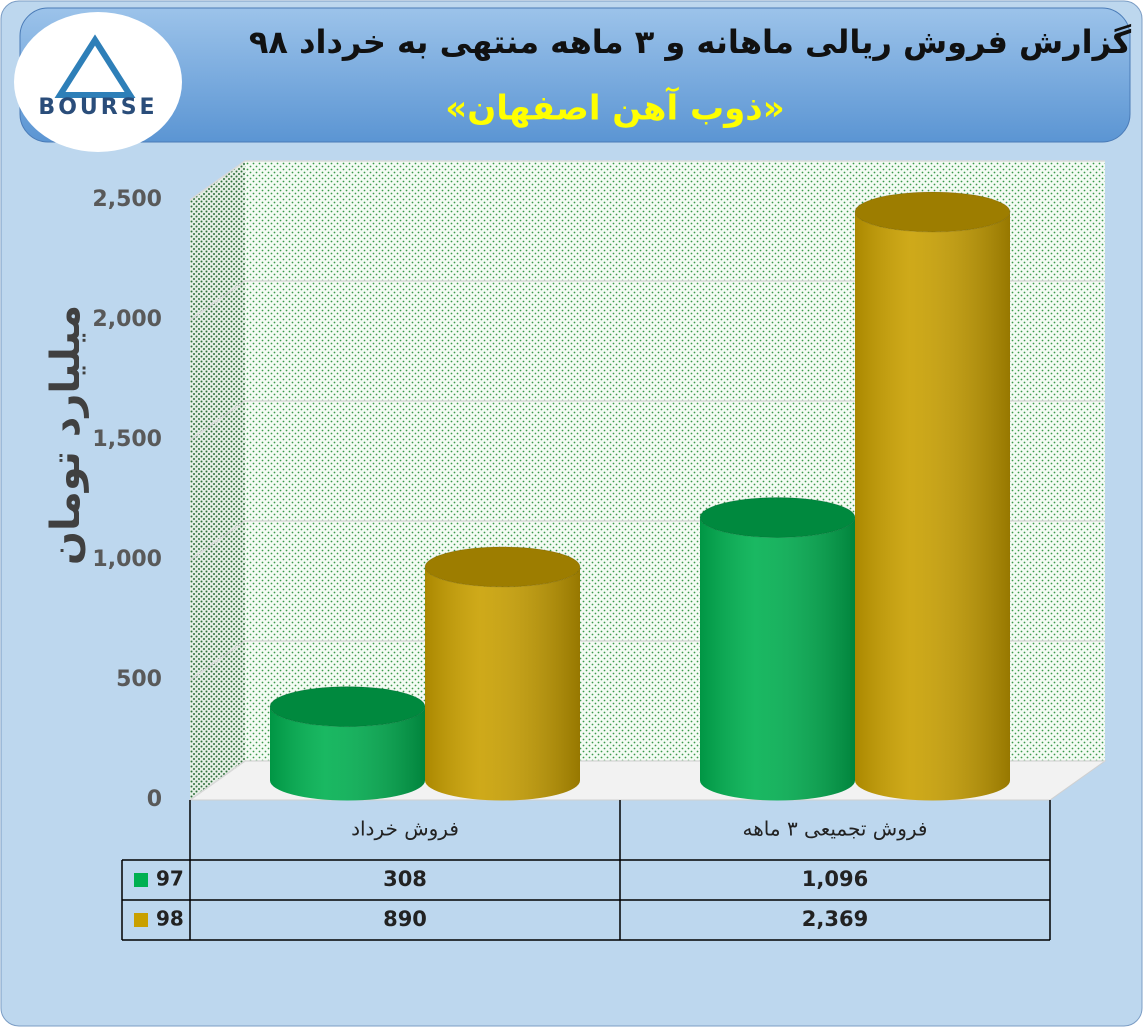 This screenshot has width=1143, height=1027. What do you see at coordinates (614, 108) in the screenshot?
I see `chart-subtitle: «ذوب آهن اصفهان»` at bounding box center [614, 108].